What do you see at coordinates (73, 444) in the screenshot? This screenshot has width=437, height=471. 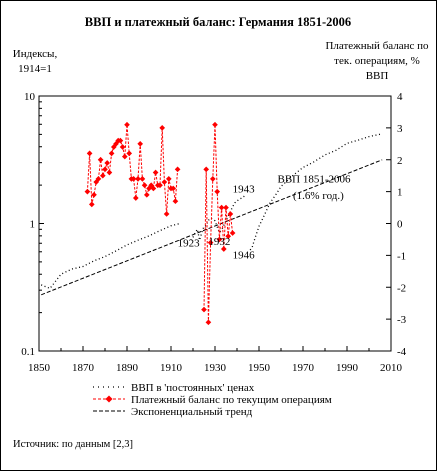 I see `source-note: Источник: по данным [2,3]` at bounding box center [73, 444].